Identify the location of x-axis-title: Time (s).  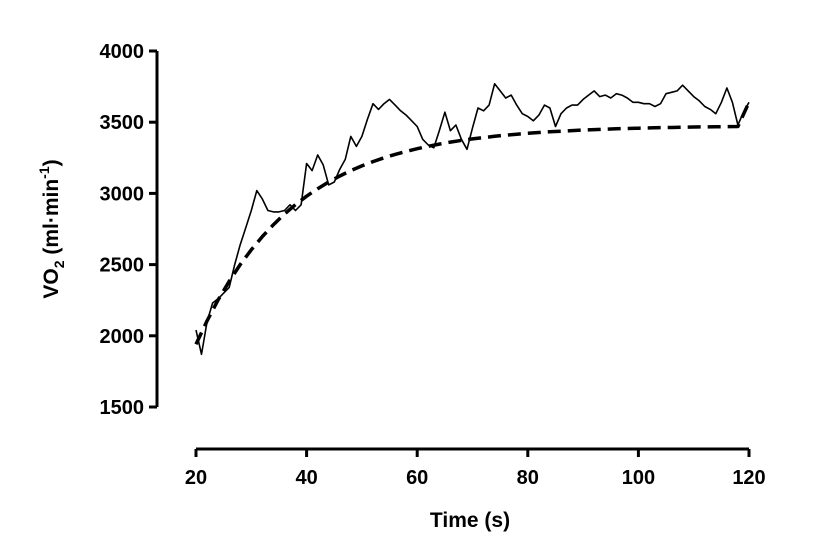
(470, 520).